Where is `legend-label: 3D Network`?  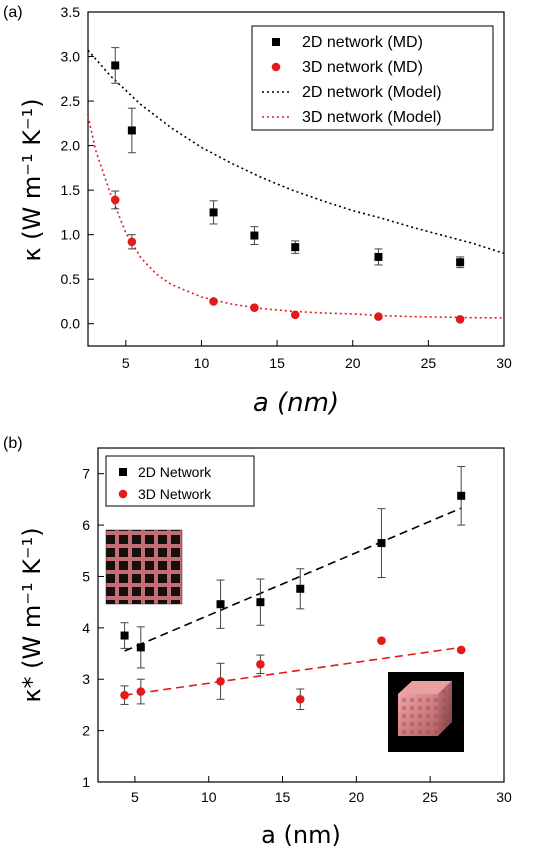 legend-label: 3D Network is located at coordinates (175, 494).